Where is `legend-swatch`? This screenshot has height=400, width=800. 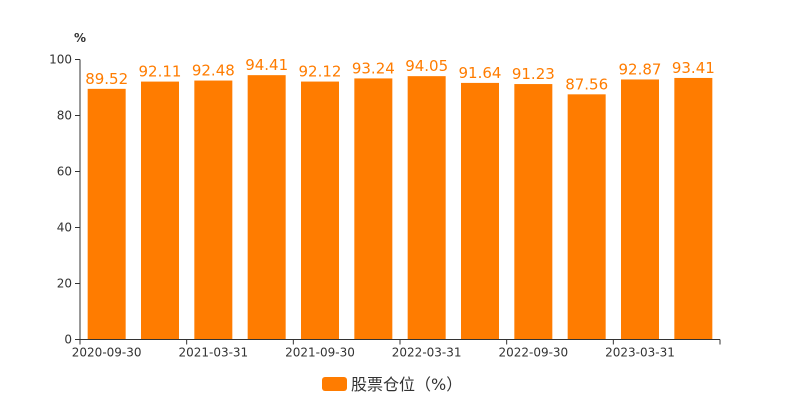
legend-swatch is located at coordinates (334, 384).